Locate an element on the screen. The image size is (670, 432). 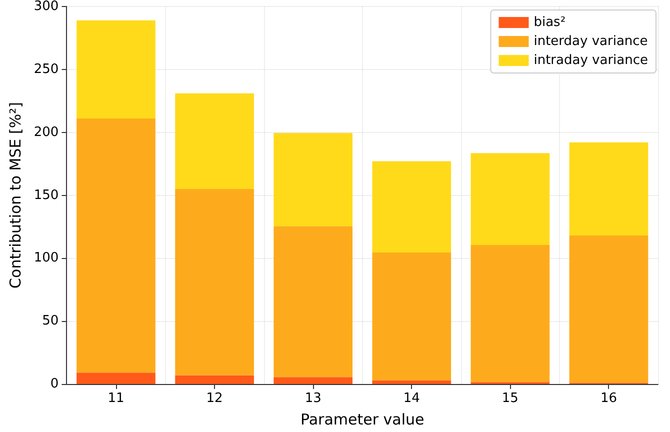
legend-label: intraday variance is located at coordinates (591, 60).